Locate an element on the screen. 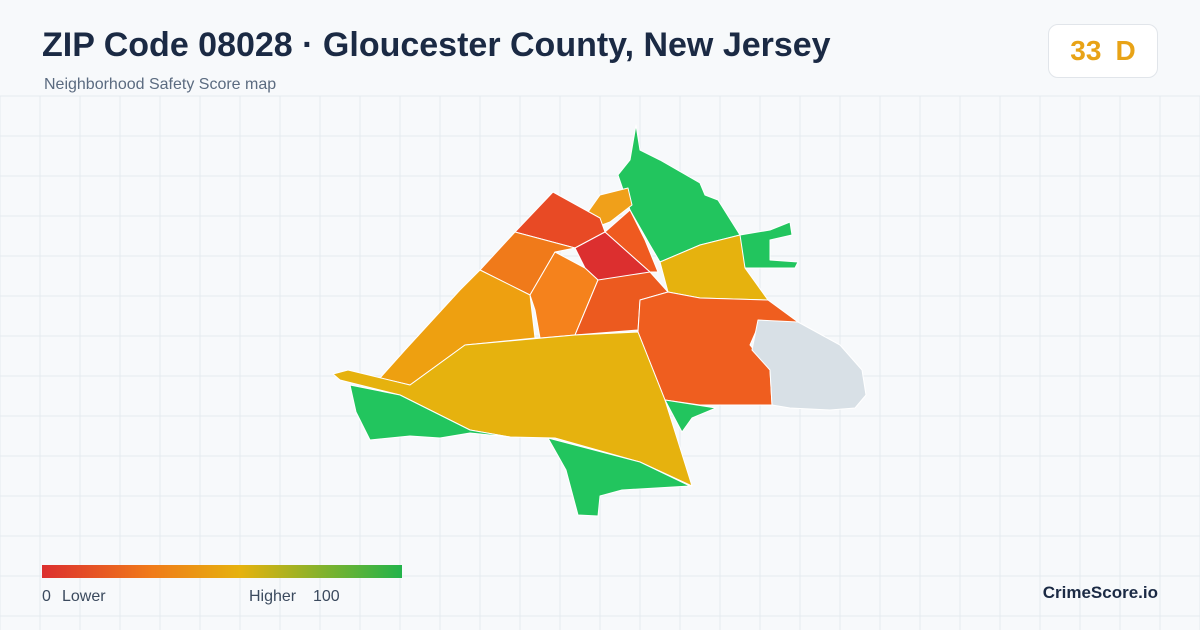 This screenshot has width=1200, height=630. legend-max: 100 is located at coordinates (326, 596).